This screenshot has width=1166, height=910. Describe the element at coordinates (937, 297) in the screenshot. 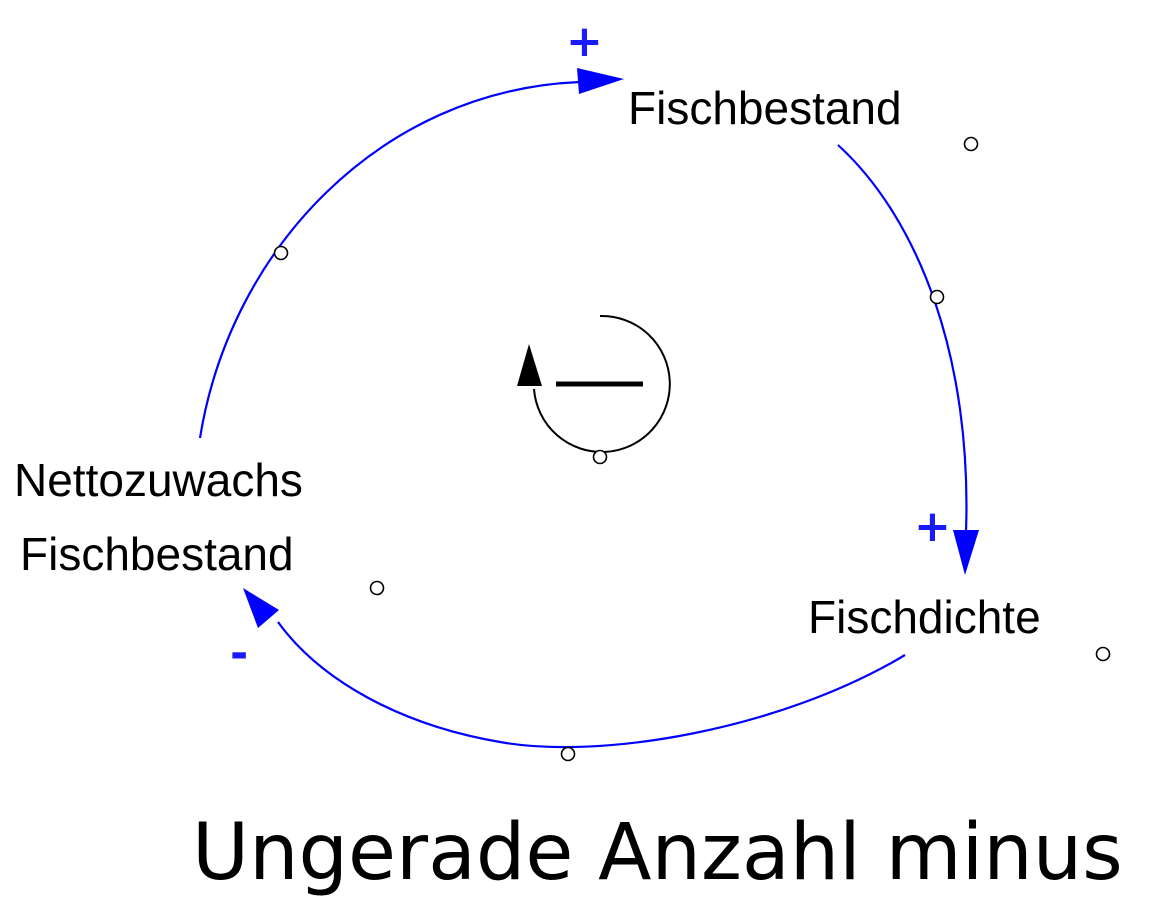

I see `link-handle-right` at that location.